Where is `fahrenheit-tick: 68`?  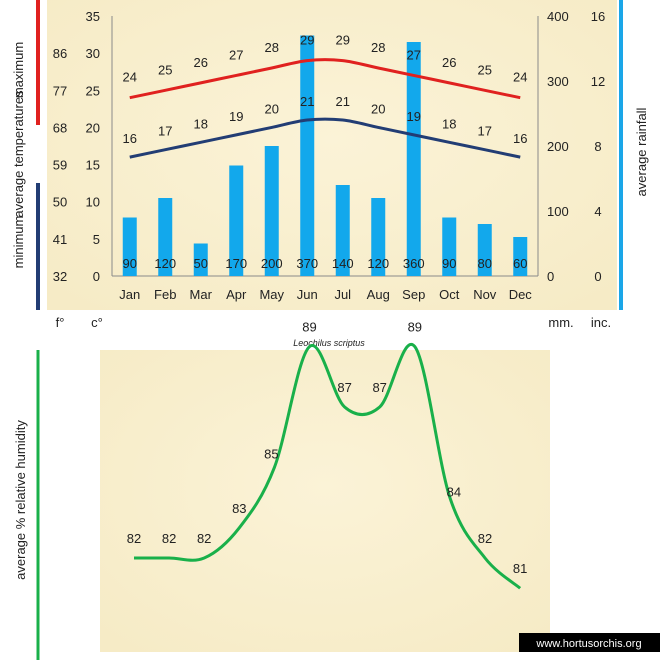
fahrenheit-tick: 68 is located at coordinates (60, 127).